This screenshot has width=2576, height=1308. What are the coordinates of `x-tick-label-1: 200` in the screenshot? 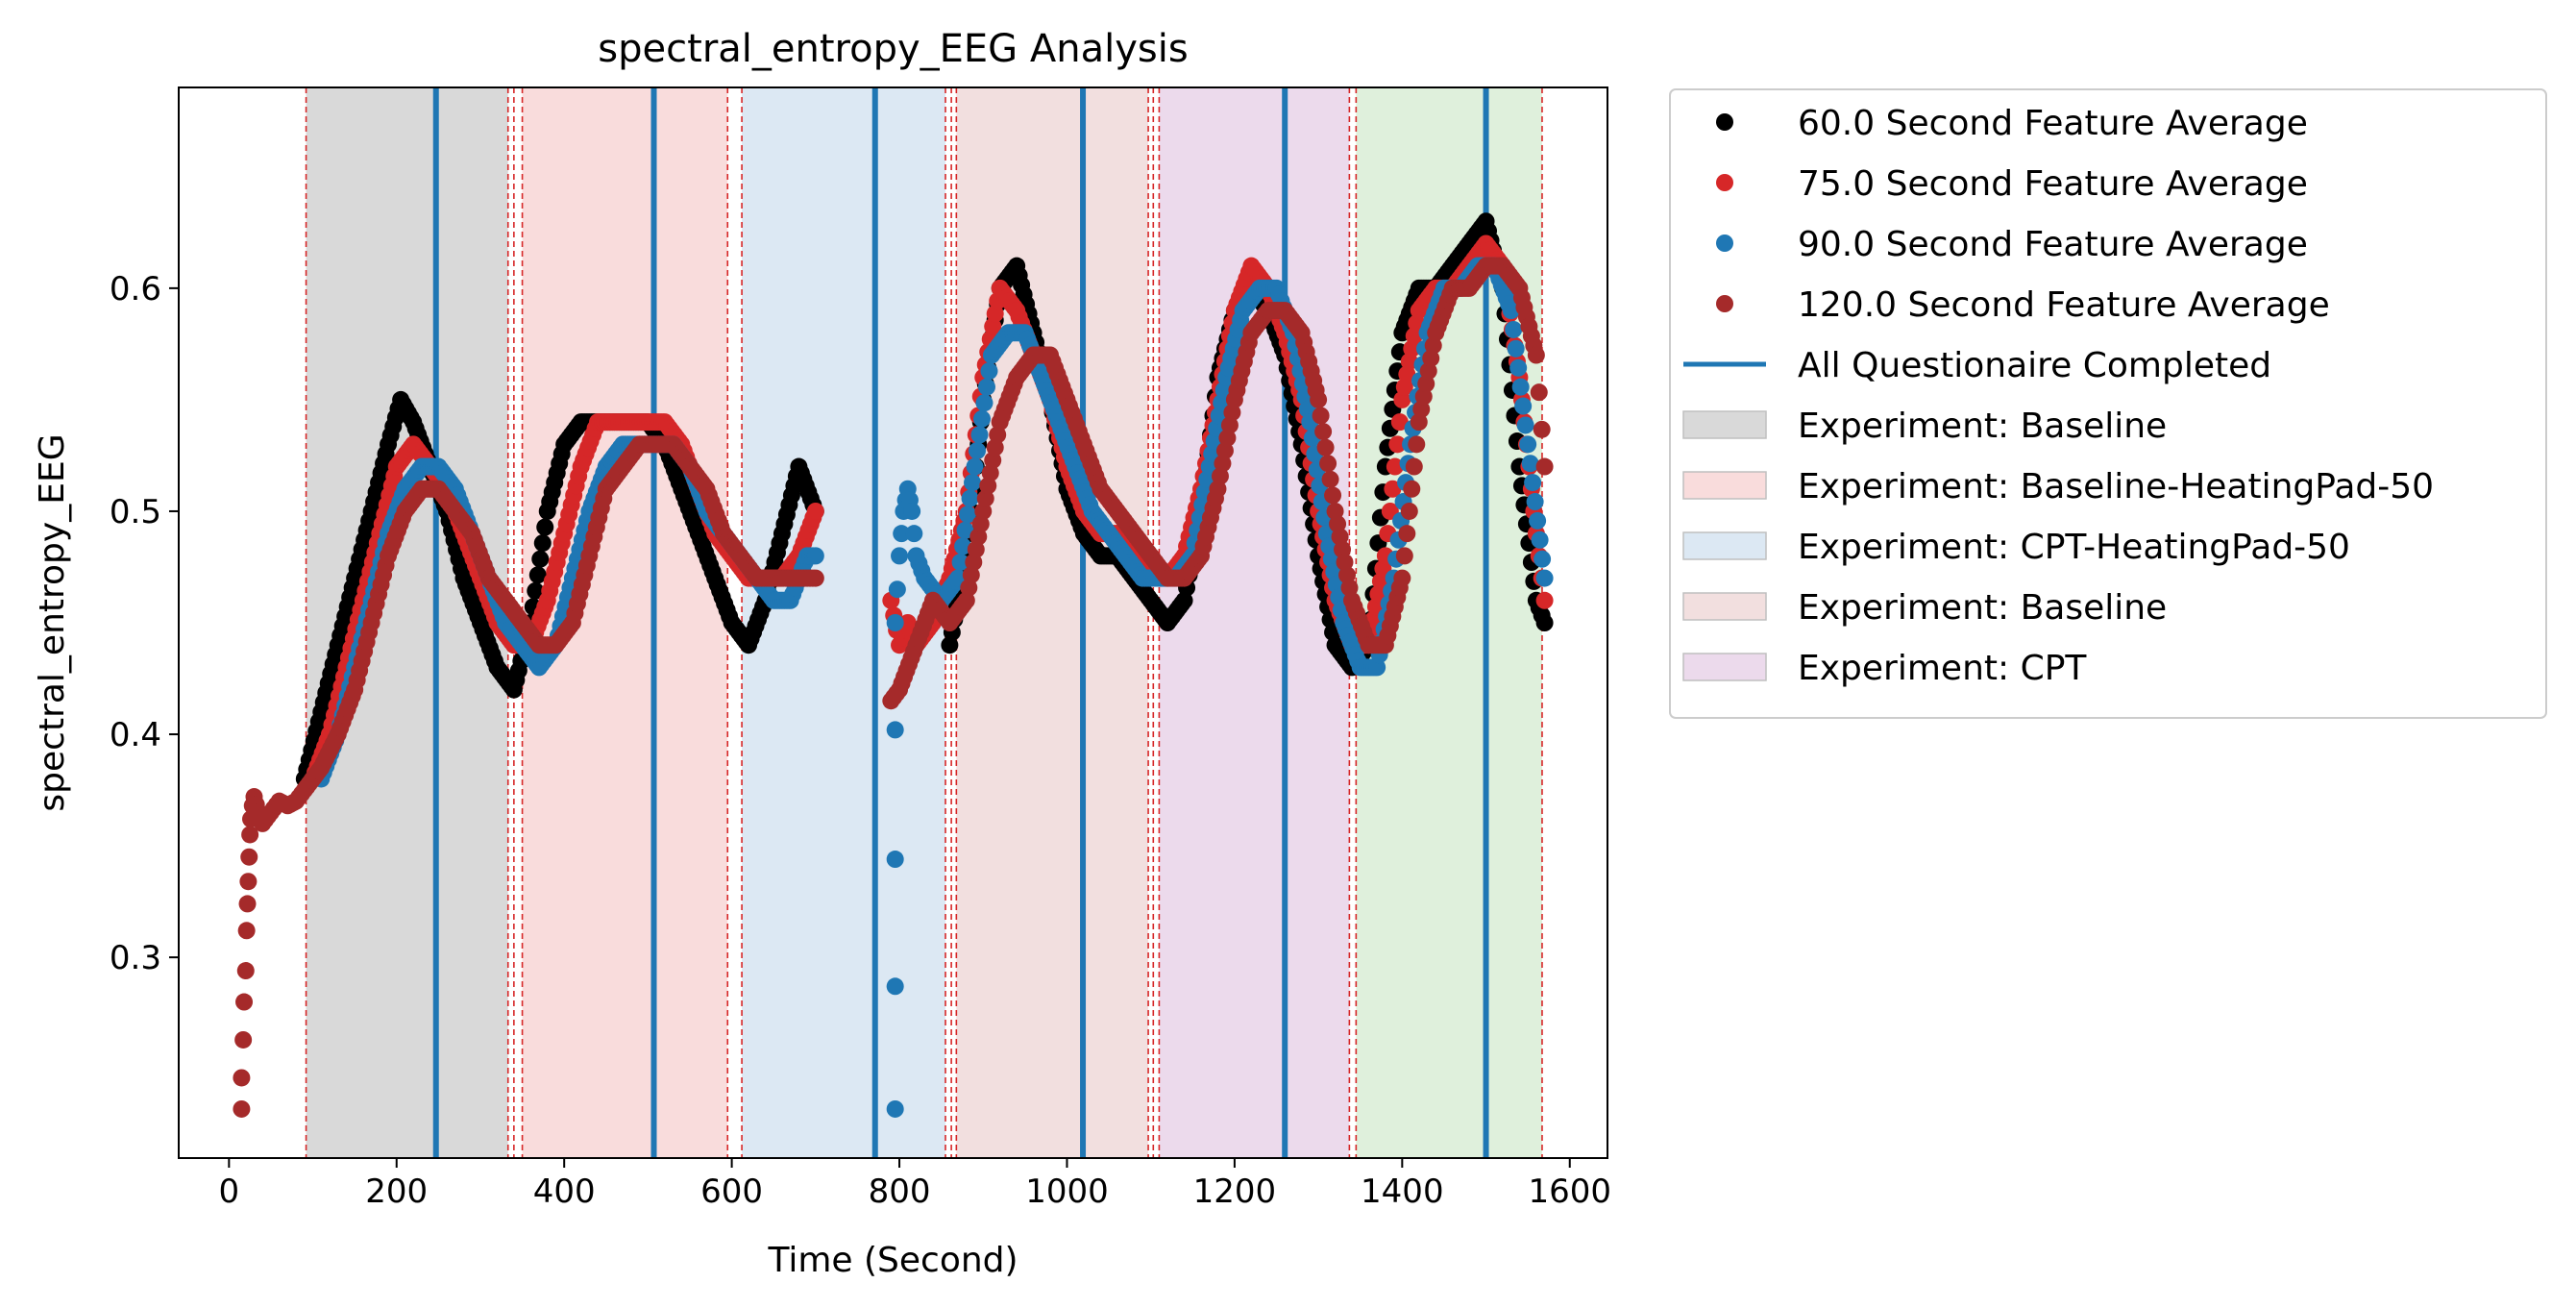 It's located at (396, 1191).